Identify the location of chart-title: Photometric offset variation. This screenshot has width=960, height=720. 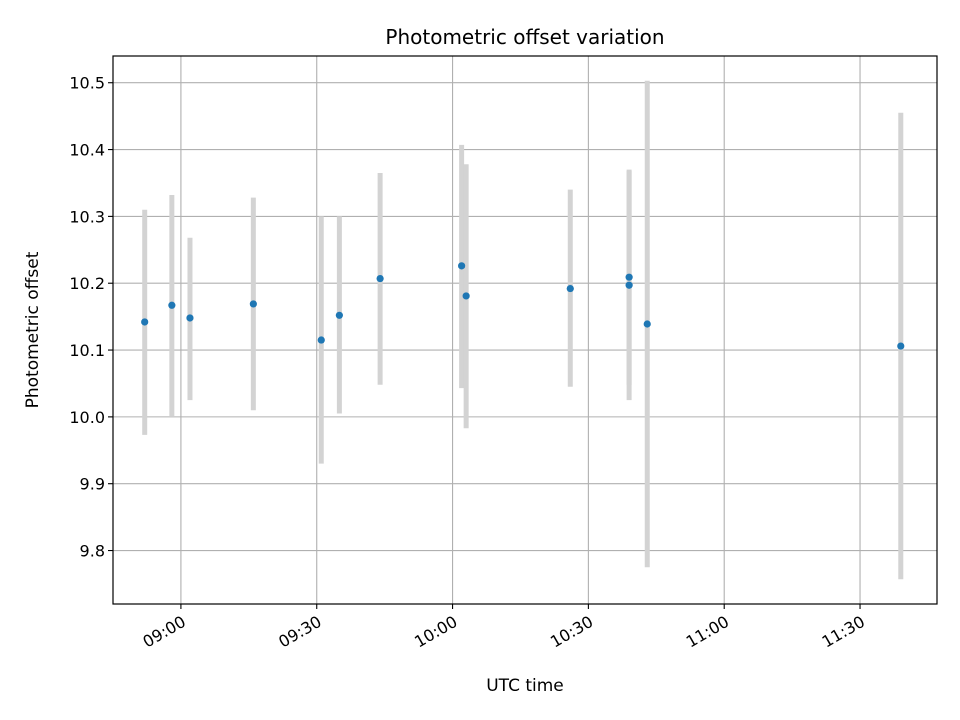
(524, 37).